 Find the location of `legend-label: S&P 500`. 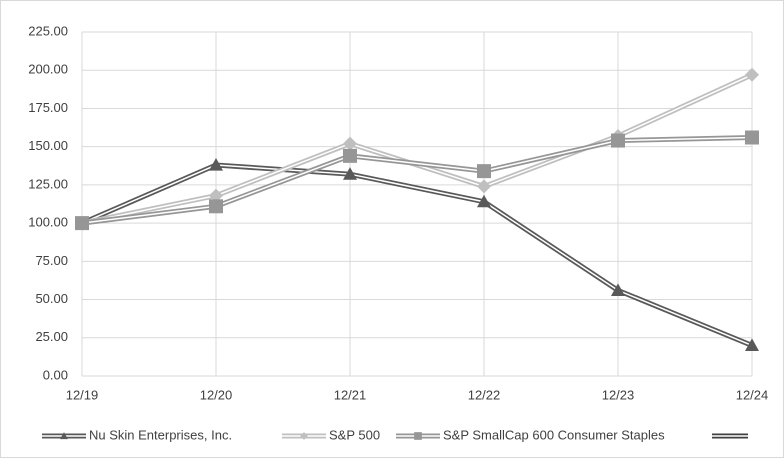

legend-label: S&P 500 is located at coordinates (354, 434).